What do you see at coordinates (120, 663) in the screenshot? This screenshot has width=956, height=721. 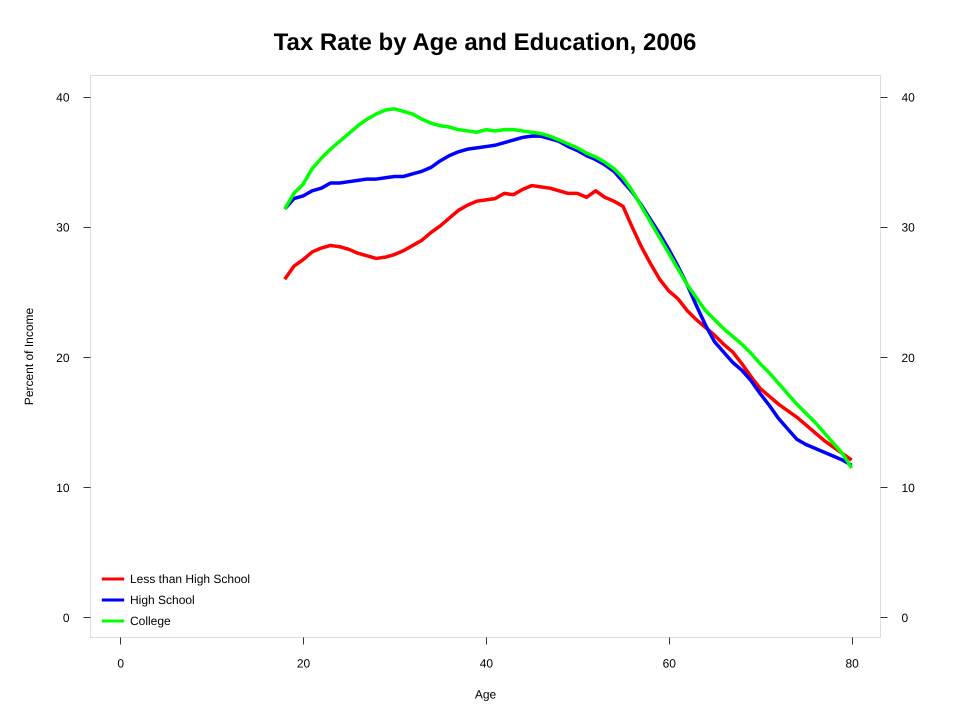 I see `x-tick-label: 0` at bounding box center [120, 663].